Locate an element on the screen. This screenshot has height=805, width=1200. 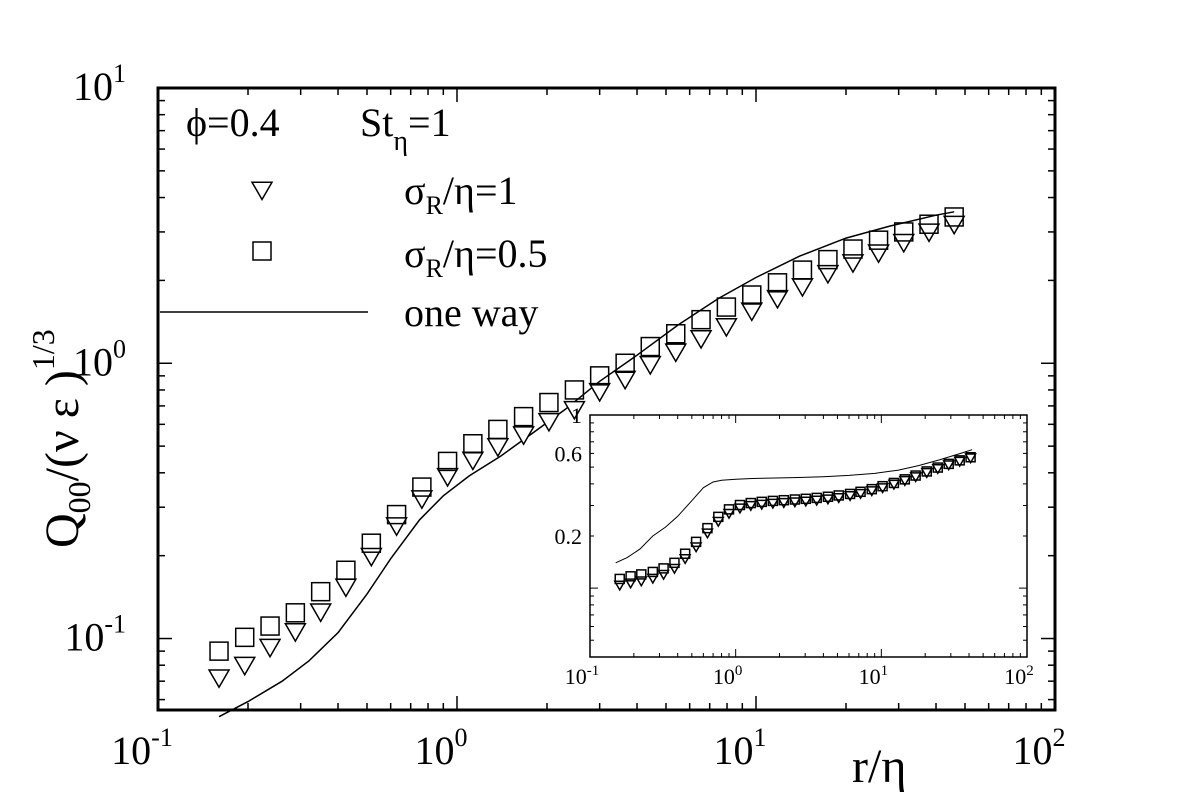
x-tick-label: 10² is located at coordinates (1039, 748).